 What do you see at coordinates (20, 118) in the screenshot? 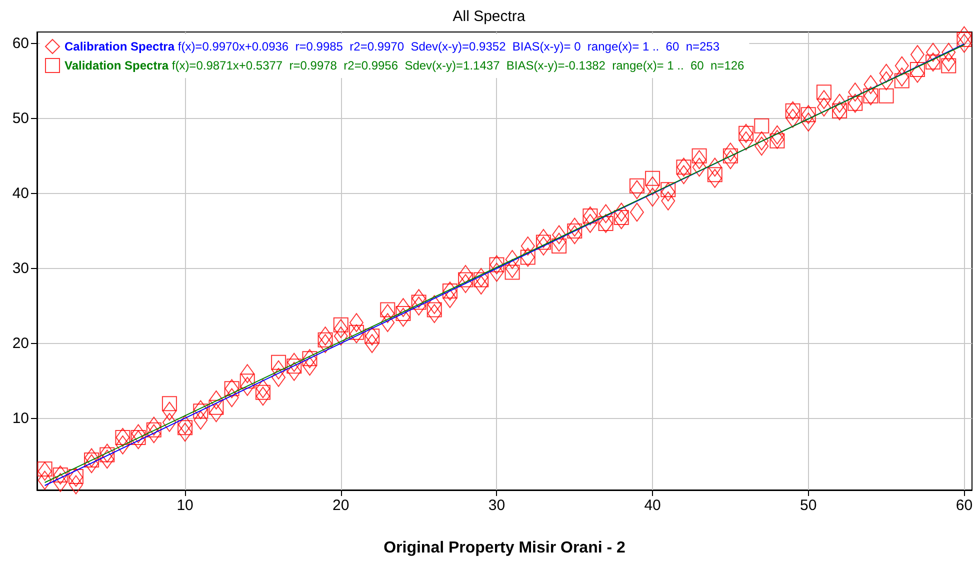
I see `y-tick-label: 50` at bounding box center [20, 118].